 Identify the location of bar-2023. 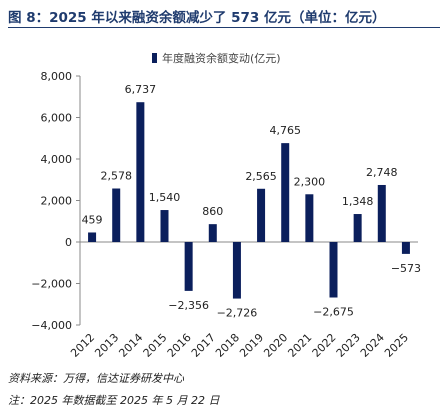
(357, 228).